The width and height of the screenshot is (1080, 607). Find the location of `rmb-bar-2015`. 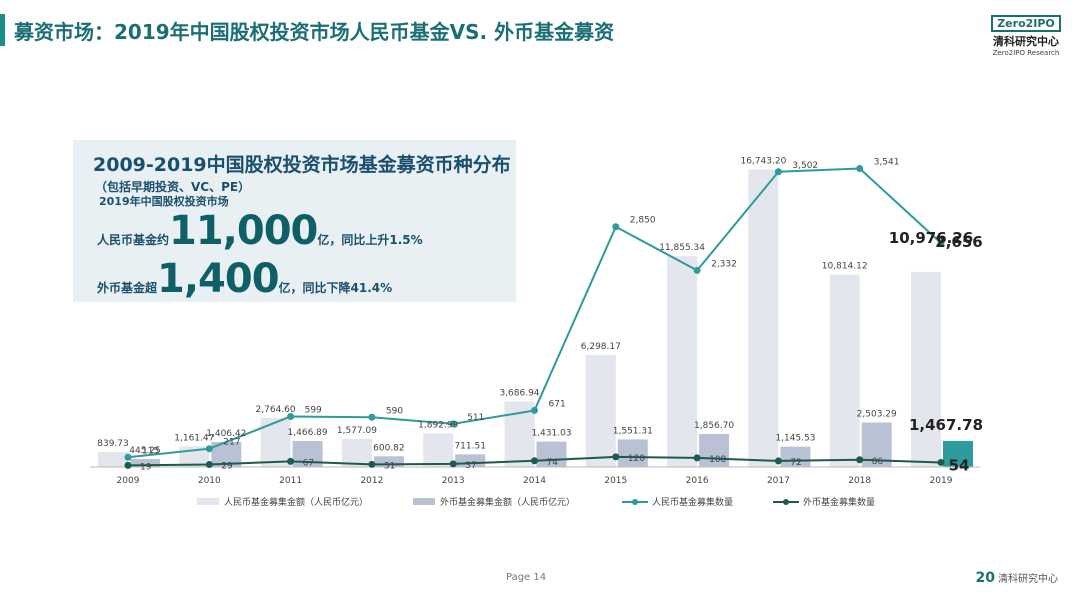

rmb-bar-2015 is located at coordinates (600, 411).